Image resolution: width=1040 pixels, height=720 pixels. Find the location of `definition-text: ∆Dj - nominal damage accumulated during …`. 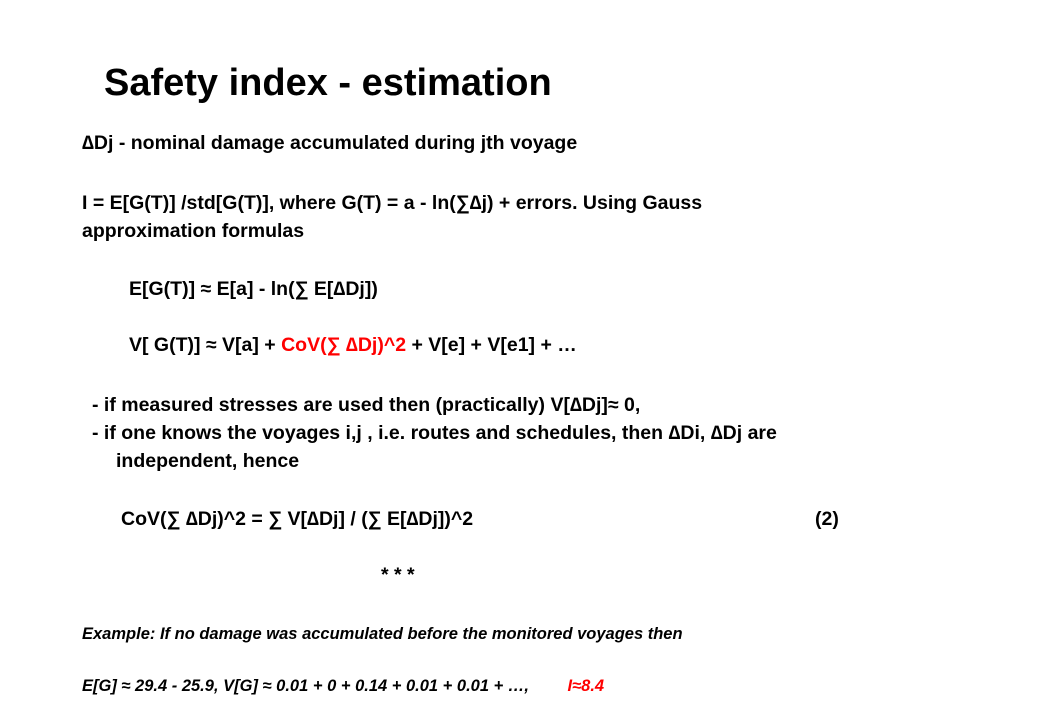

definition-text: ∆Dj - nominal damage accumulated during … is located at coordinates (330, 143).